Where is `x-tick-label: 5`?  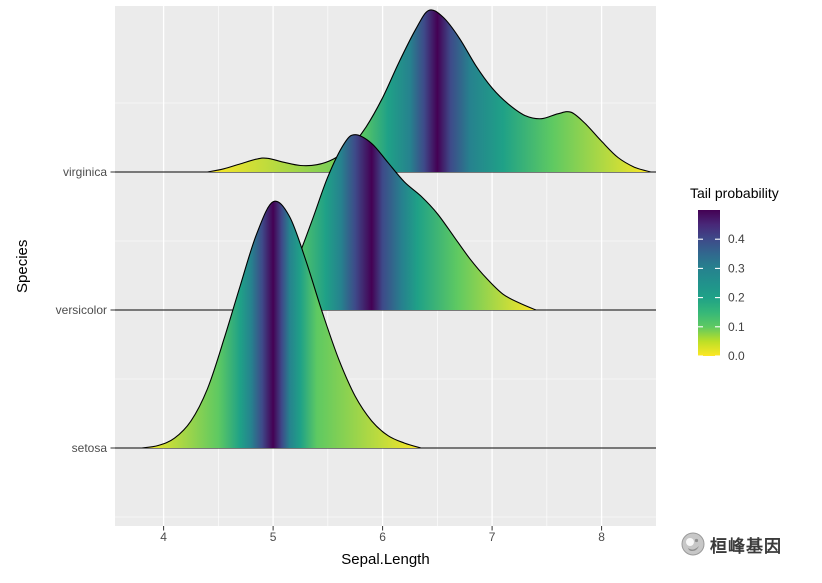
x-tick-label: 5 is located at coordinates (273, 537).